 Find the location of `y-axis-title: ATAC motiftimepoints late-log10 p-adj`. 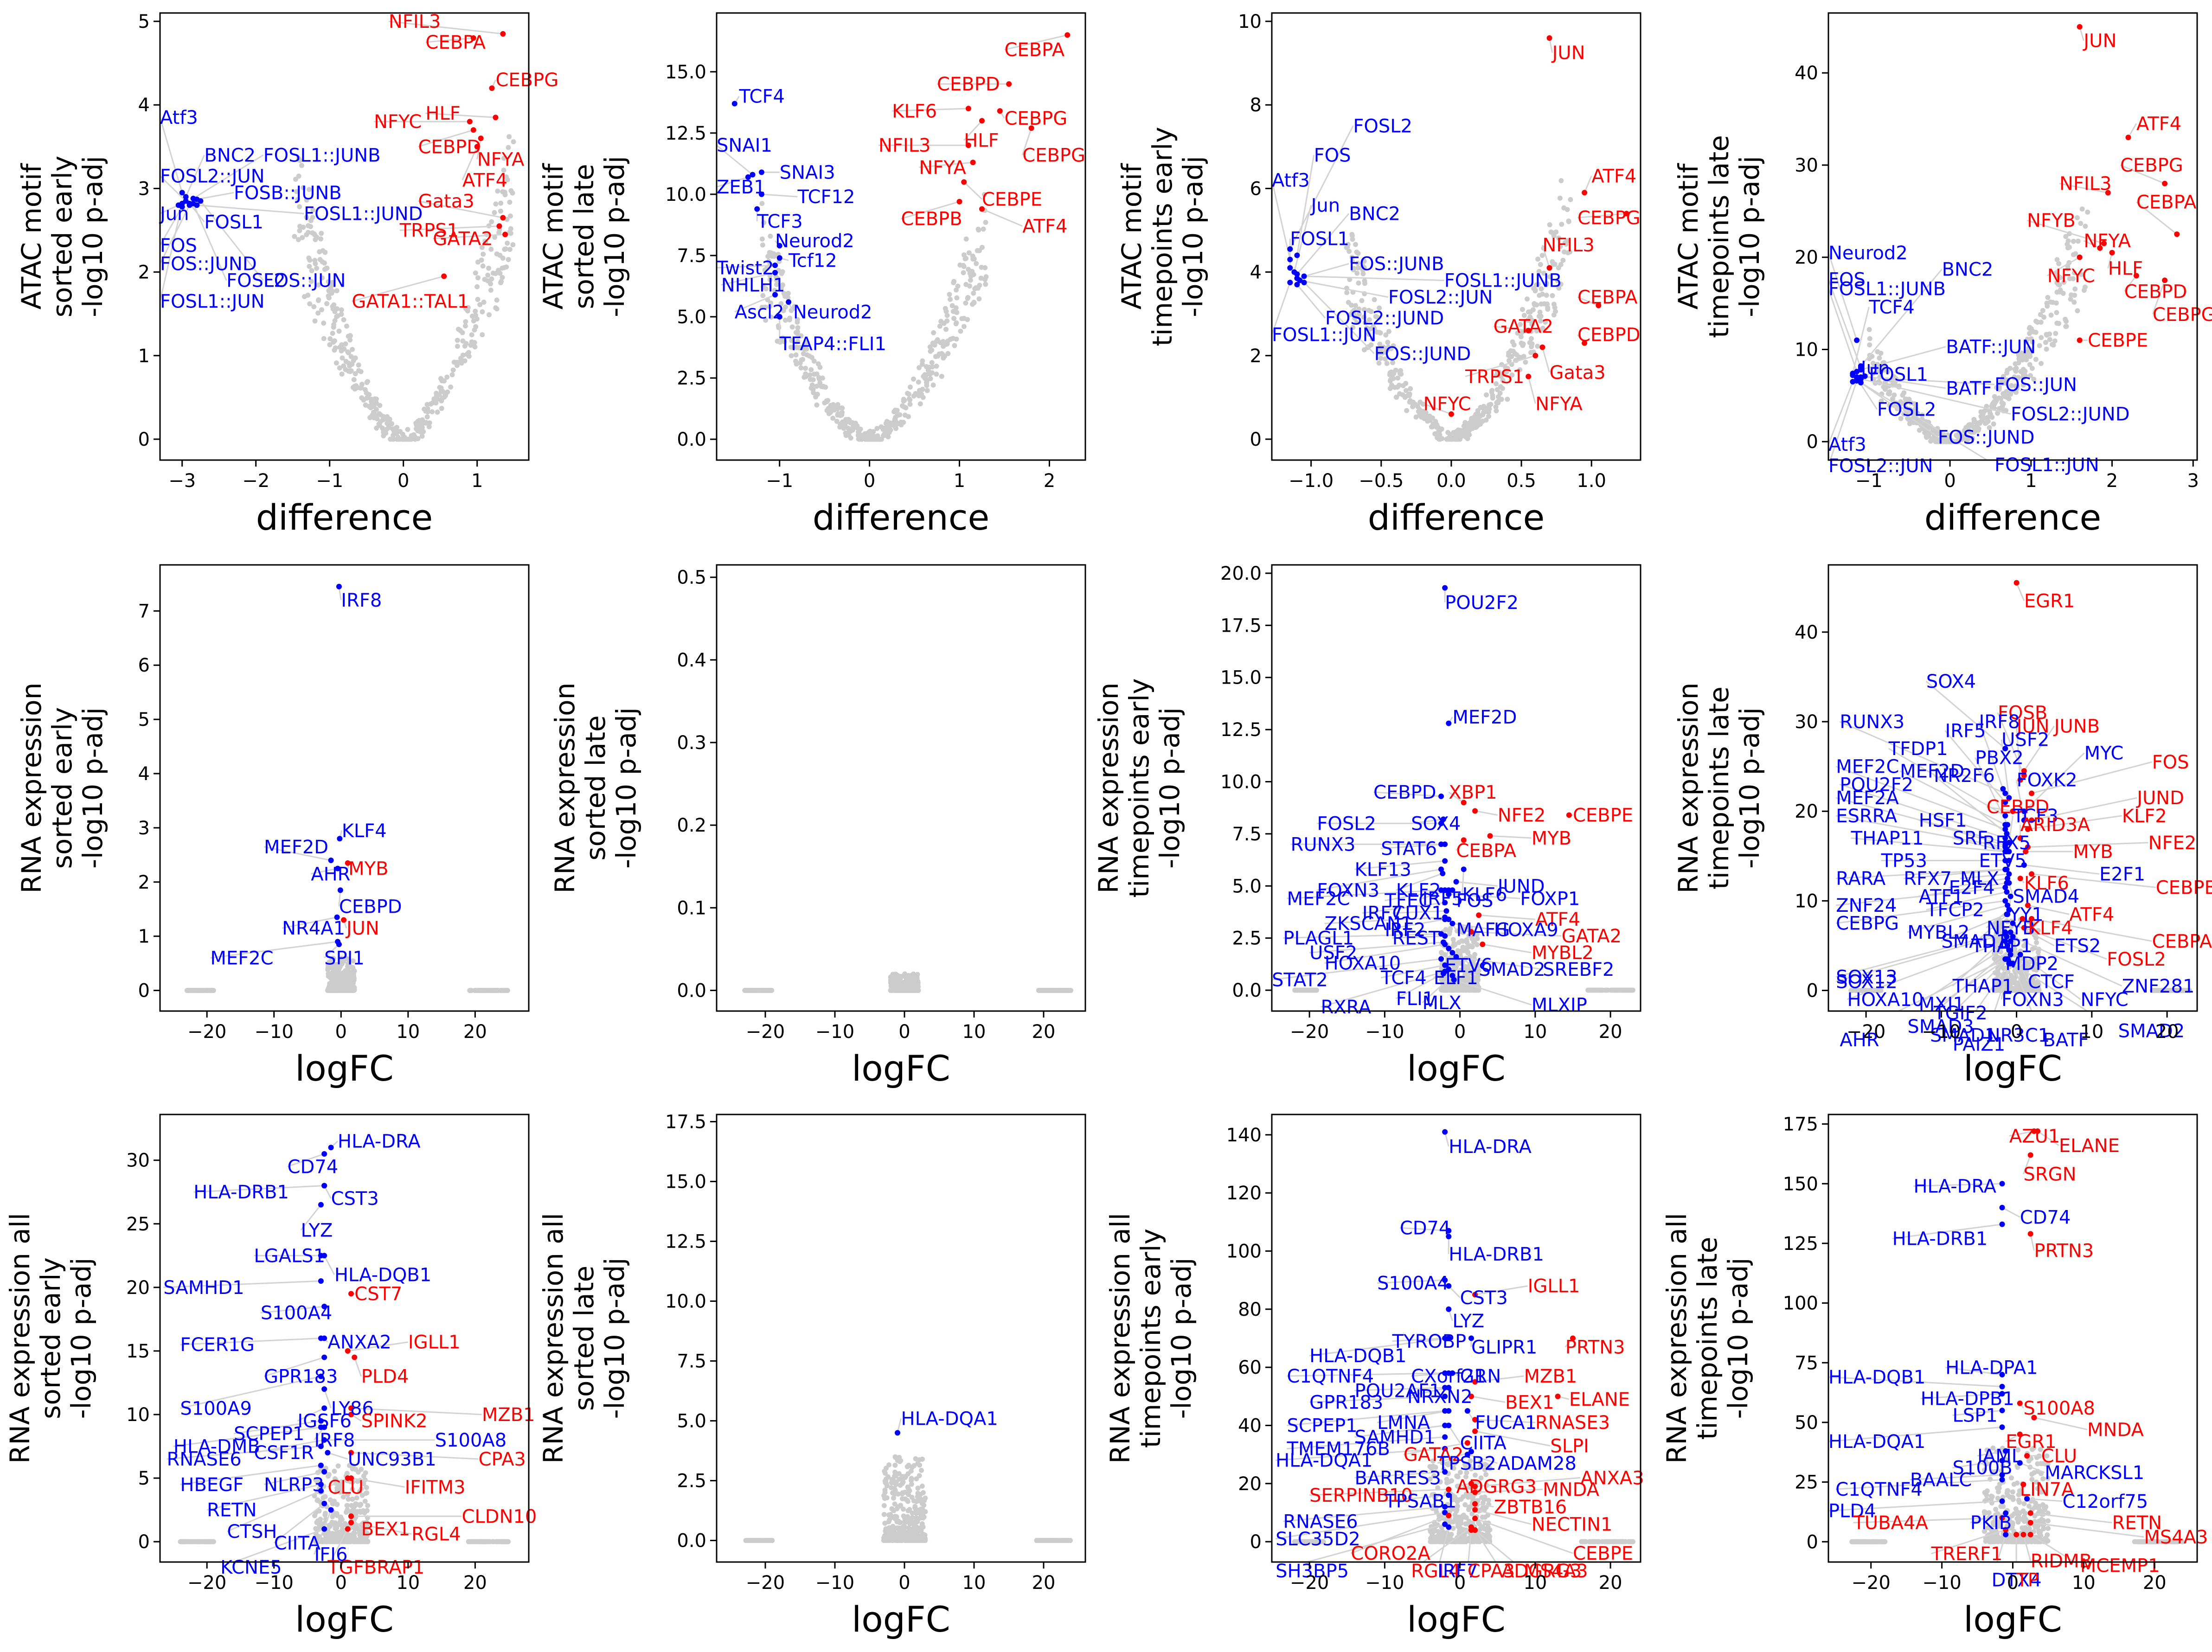

y-axis-title: ATAC motiftimepoints late-log10 p-adj is located at coordinates (1719, 236).